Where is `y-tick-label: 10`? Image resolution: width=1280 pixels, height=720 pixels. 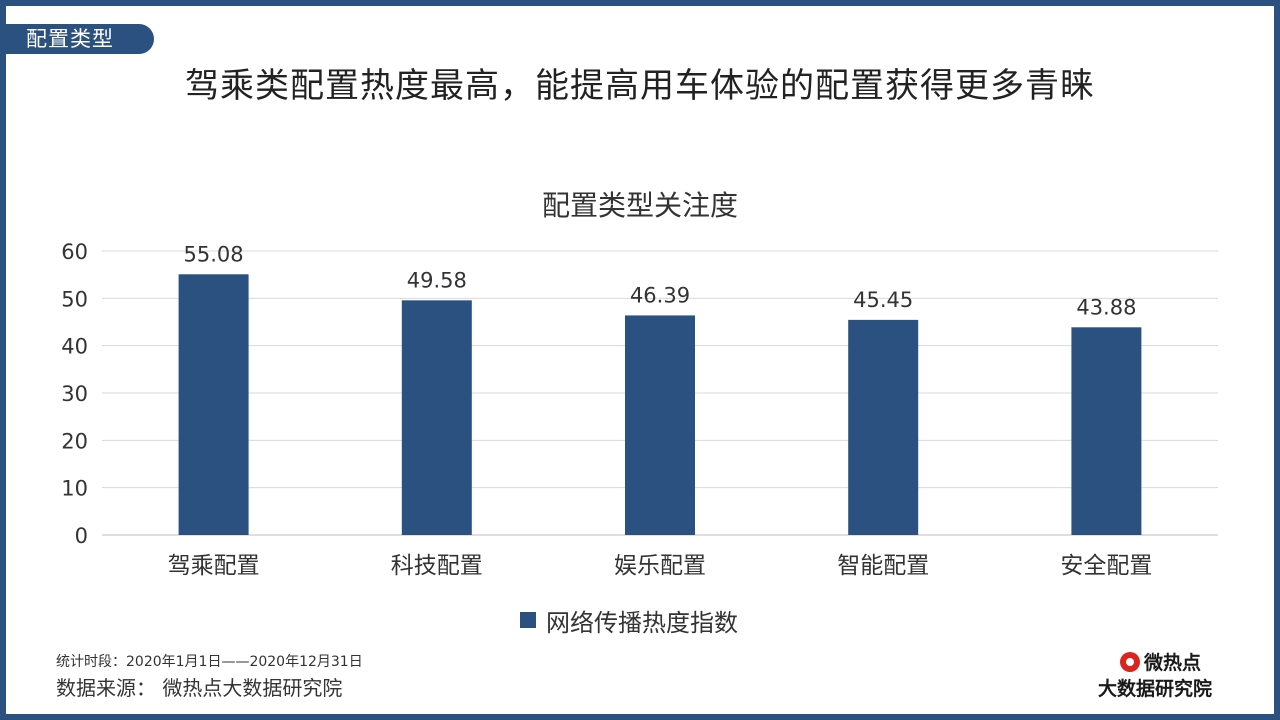 y-tick-label: 10 is located at coordinates (74, 489).